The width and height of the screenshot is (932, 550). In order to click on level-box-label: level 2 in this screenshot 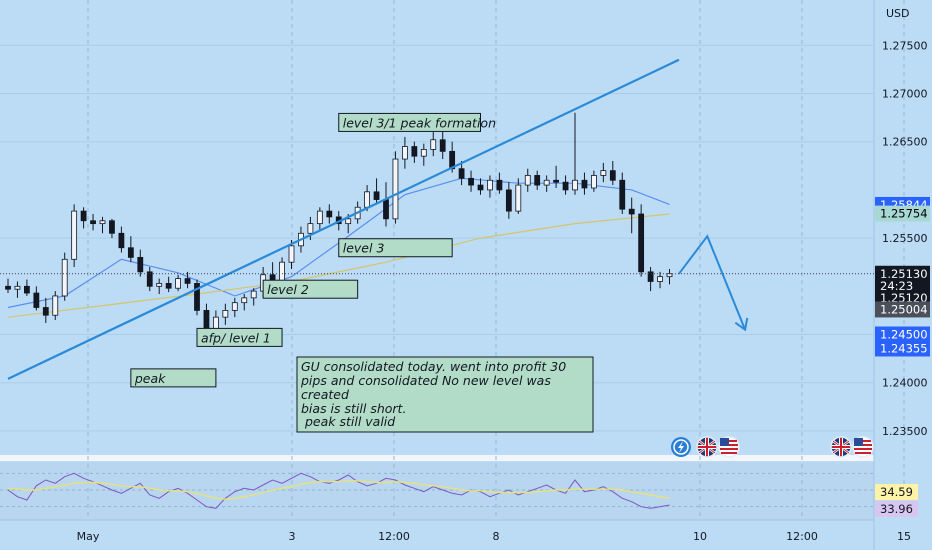, I will do `click(288, 289)`.